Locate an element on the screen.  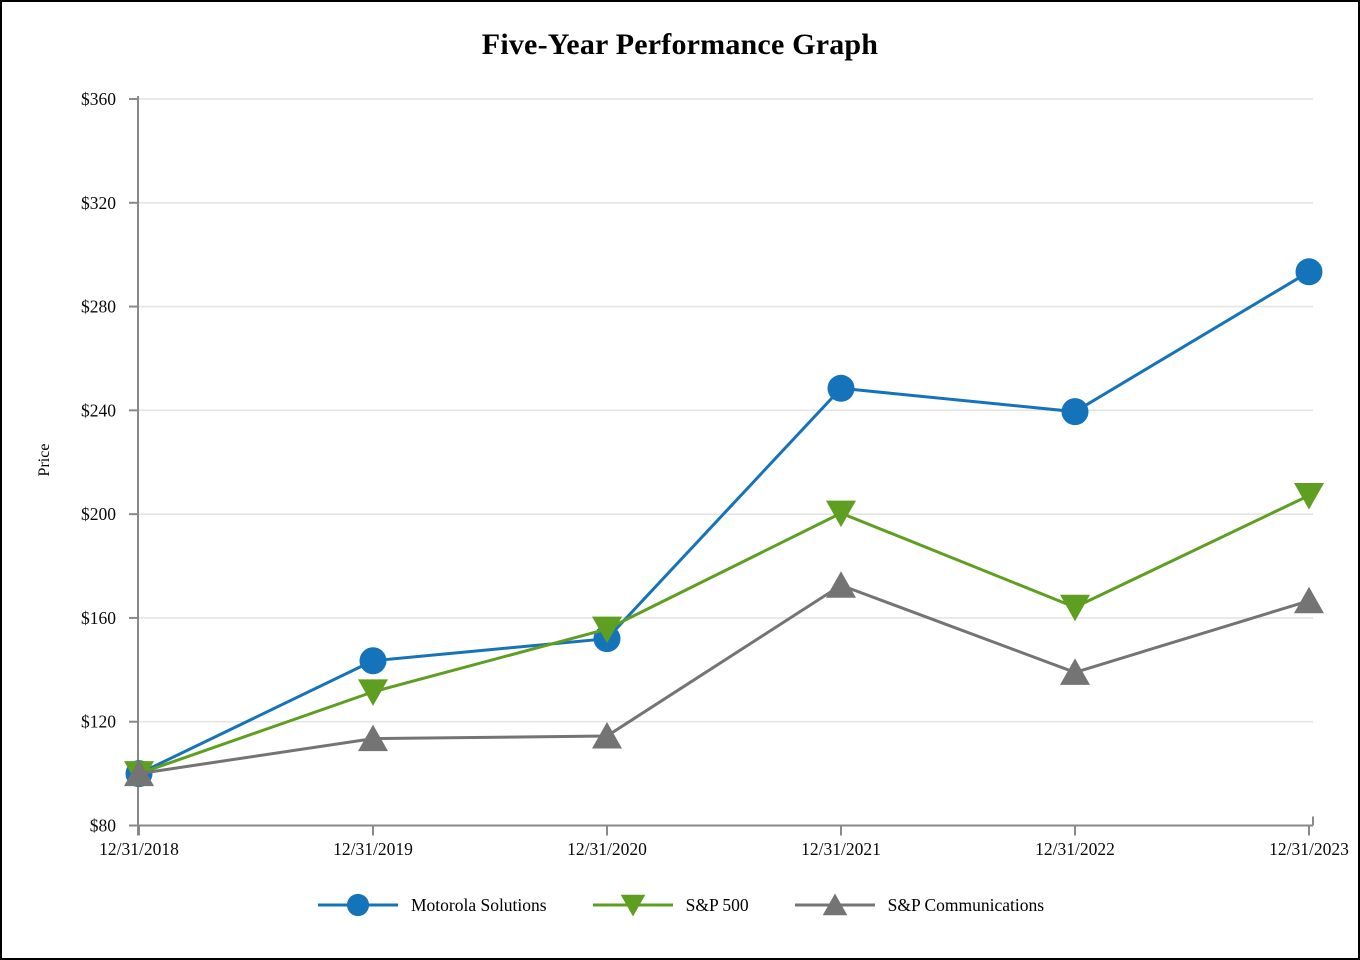
legend-marker-s-p-communications is located at coordinates (834, 904).